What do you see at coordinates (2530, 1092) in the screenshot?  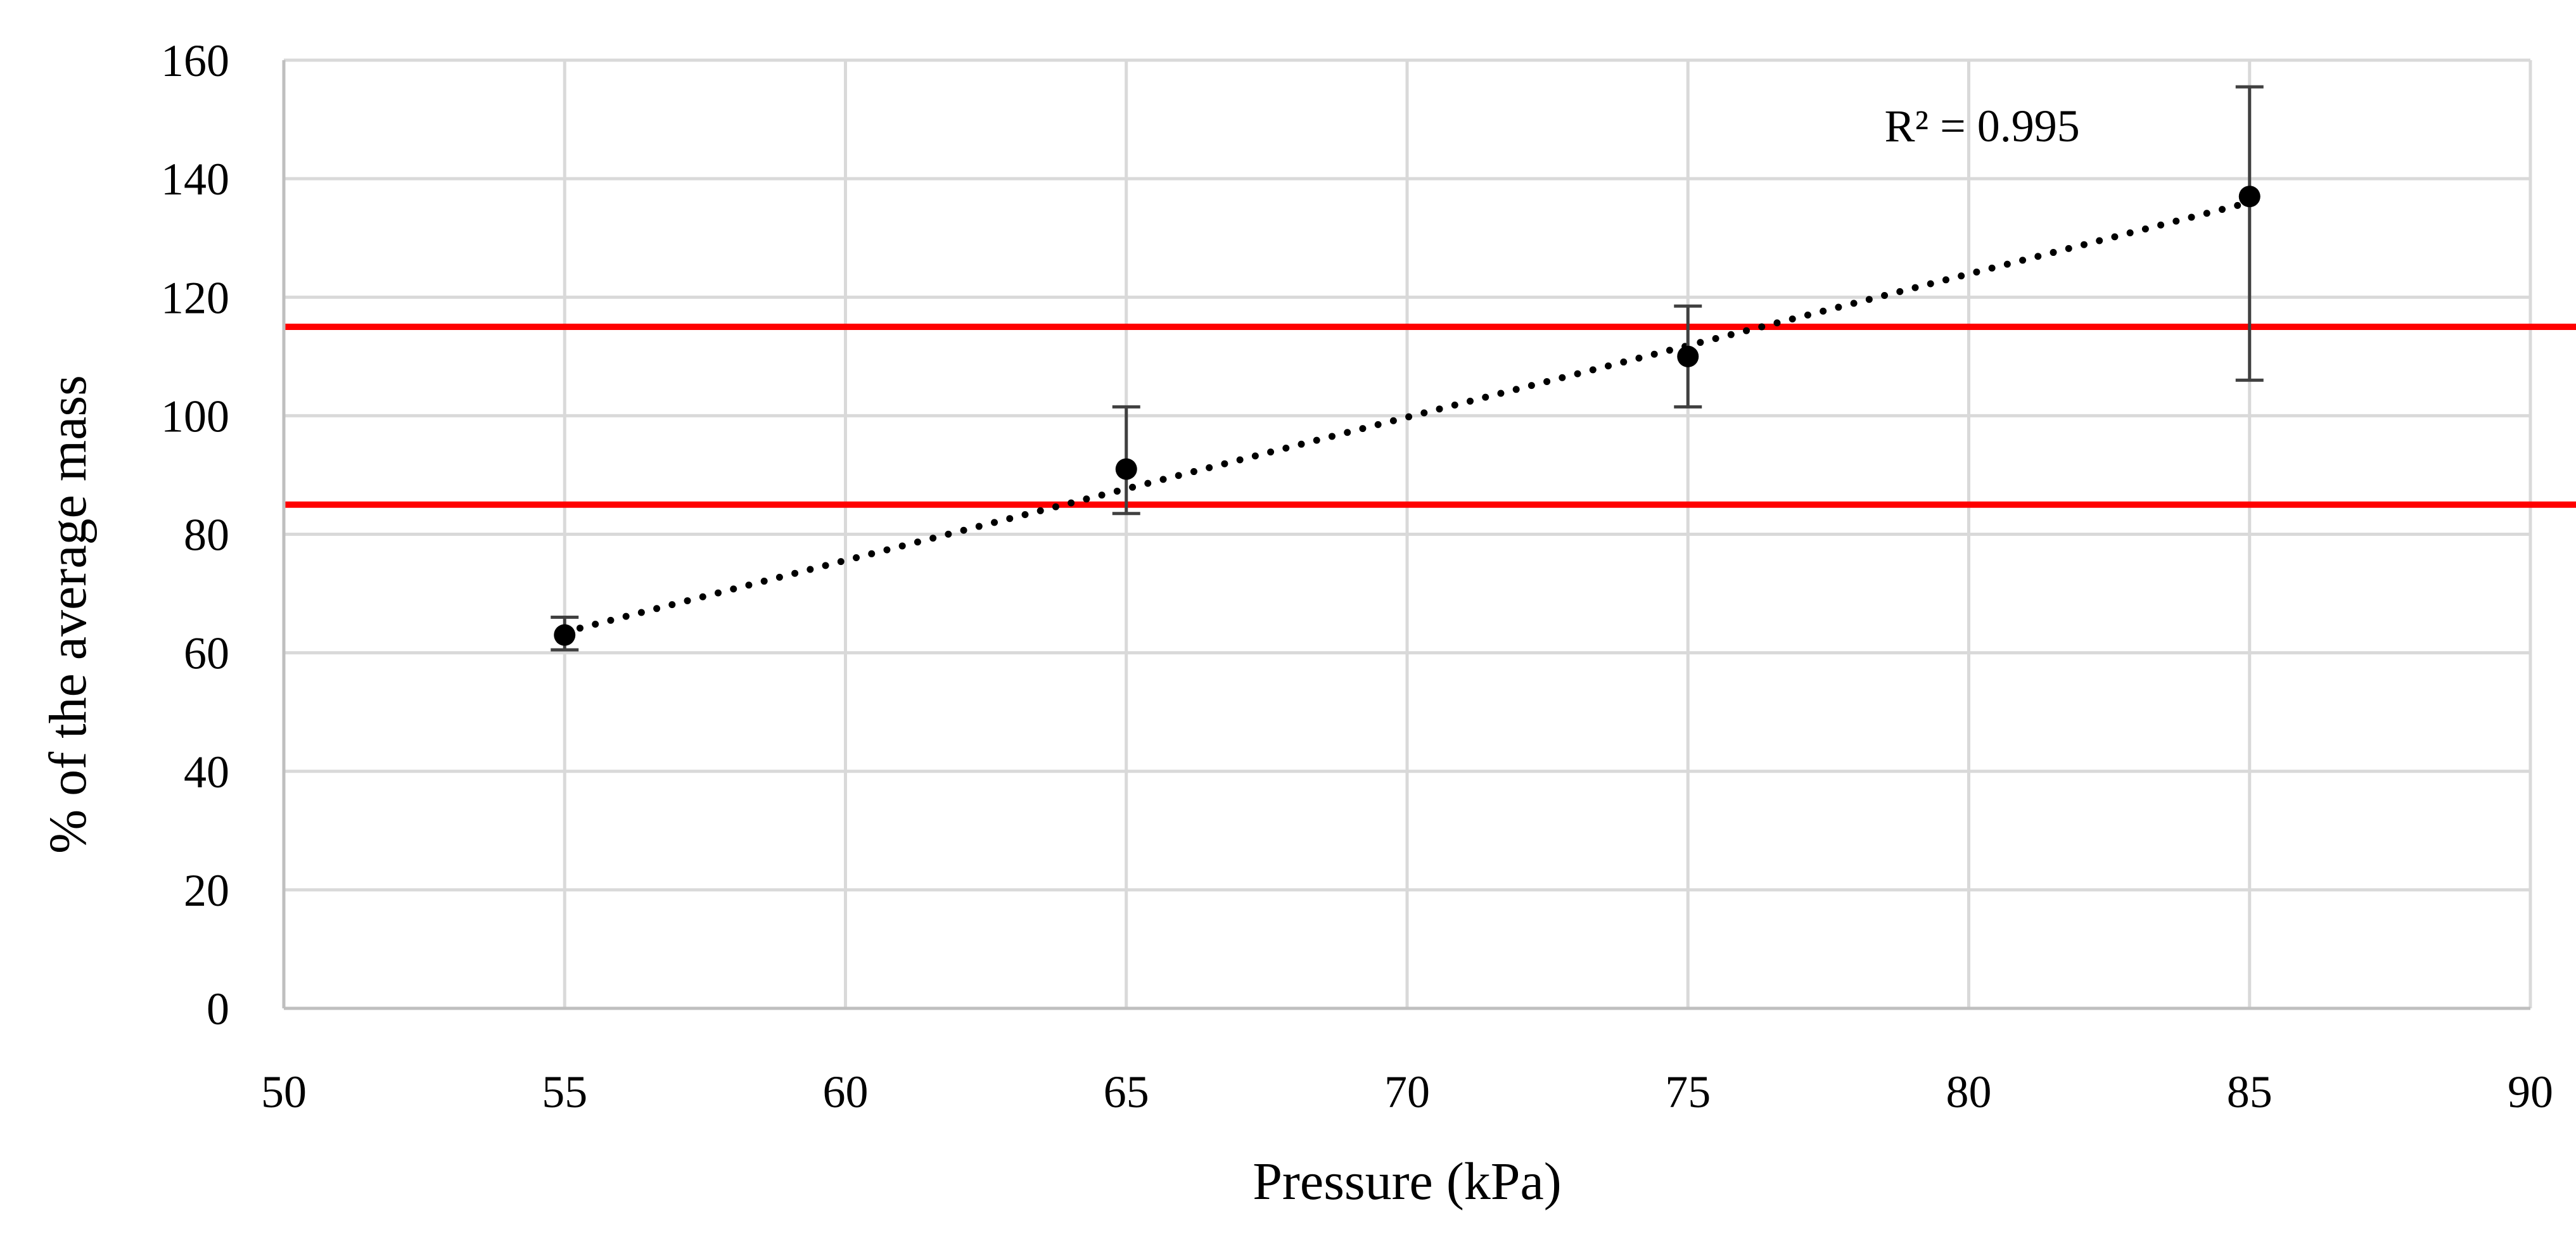 I see `x-tick-label-90: 90` at bounding box center [2530, 1092].